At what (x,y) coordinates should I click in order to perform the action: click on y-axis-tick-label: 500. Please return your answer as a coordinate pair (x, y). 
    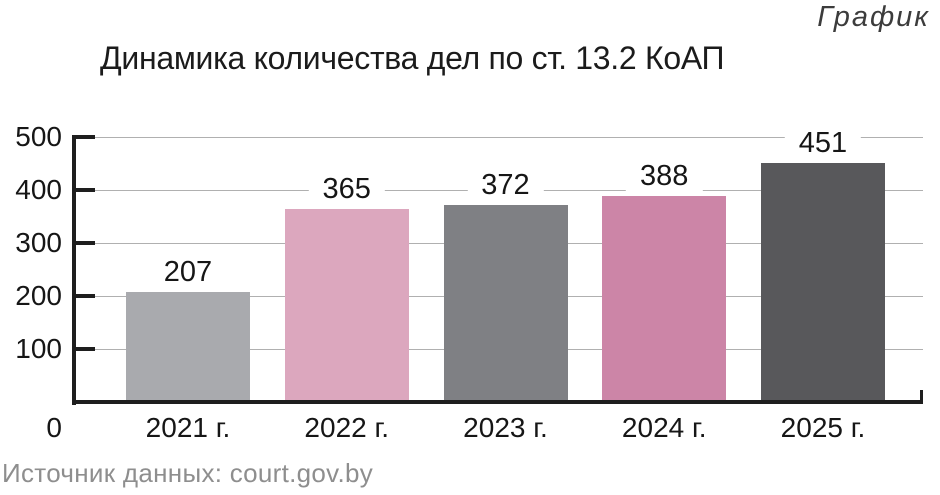
    Looking at the image, I should click on (38, 136).